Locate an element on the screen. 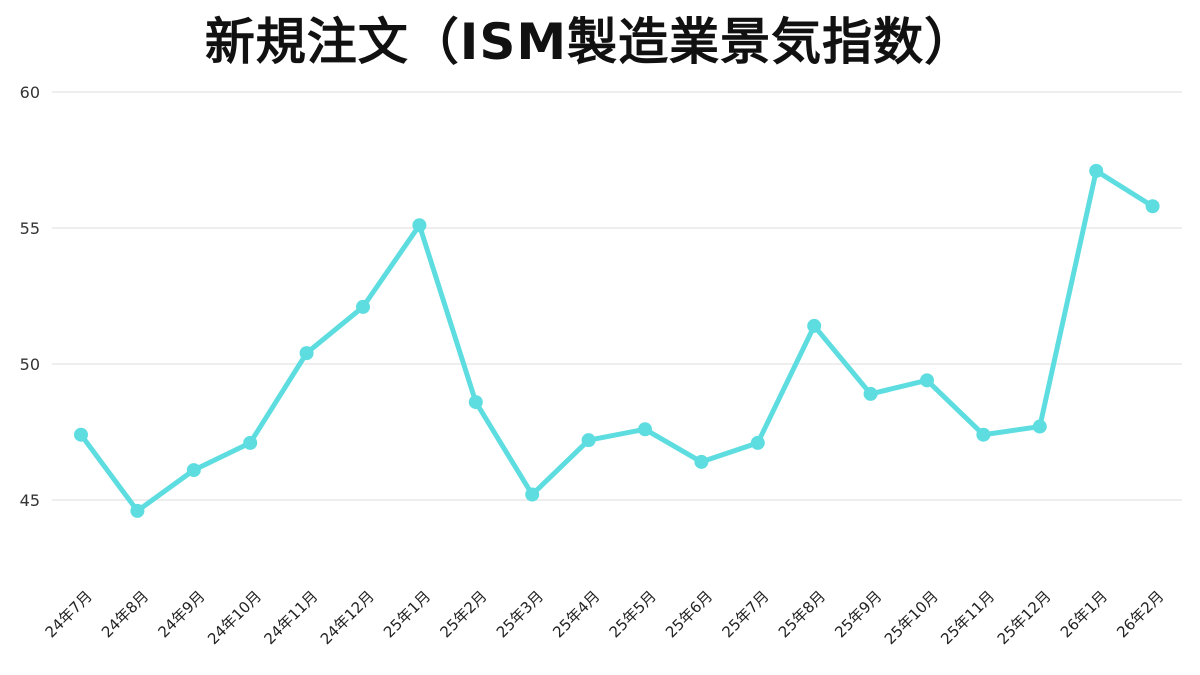 The width and height of the screenshot is (1200, 675). x-tick-label: 25年1月 is located at coordinates (407, 614).